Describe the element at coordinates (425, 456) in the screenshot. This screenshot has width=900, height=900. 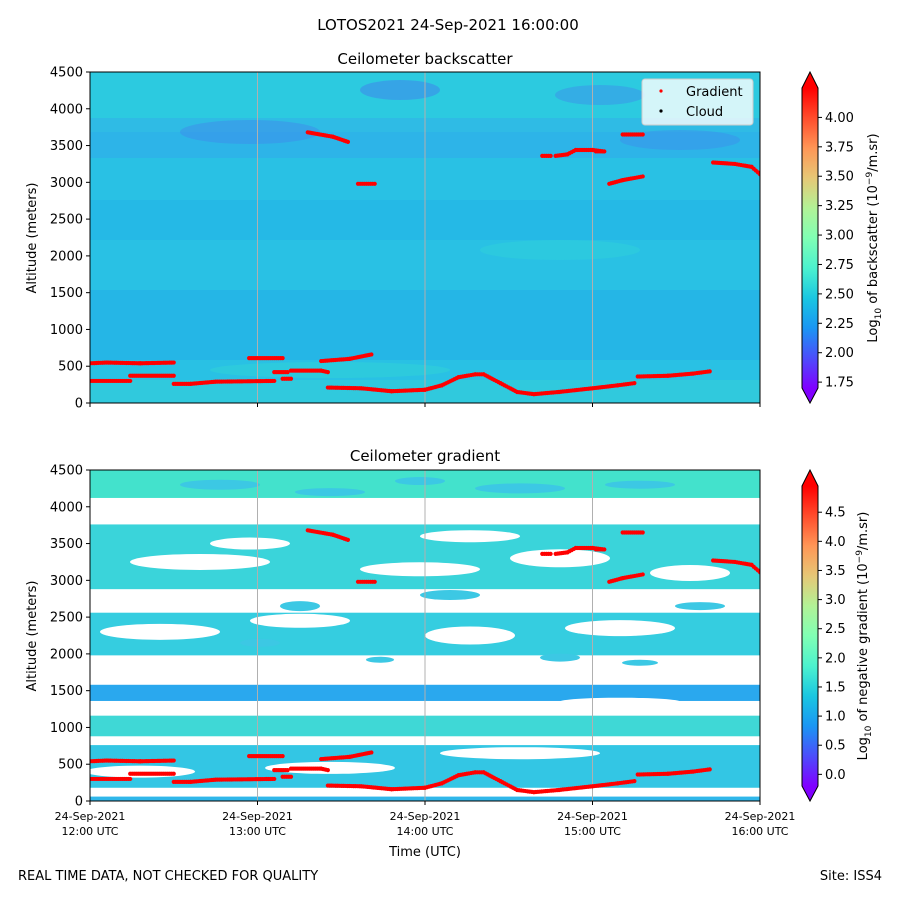
I see `gradient-title: Ceilometer gradient` at that location.